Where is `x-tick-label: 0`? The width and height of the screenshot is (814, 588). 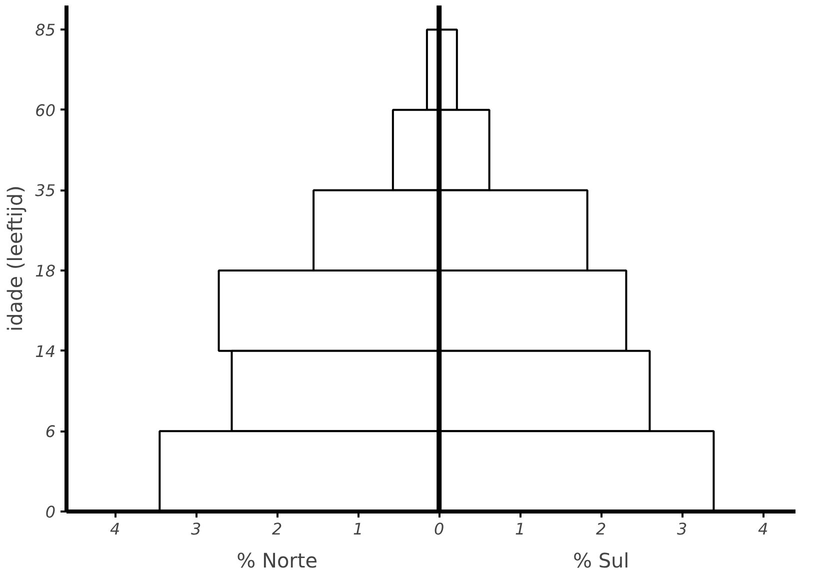 x-tick-label: 0 is located at coordinates (439, 529).